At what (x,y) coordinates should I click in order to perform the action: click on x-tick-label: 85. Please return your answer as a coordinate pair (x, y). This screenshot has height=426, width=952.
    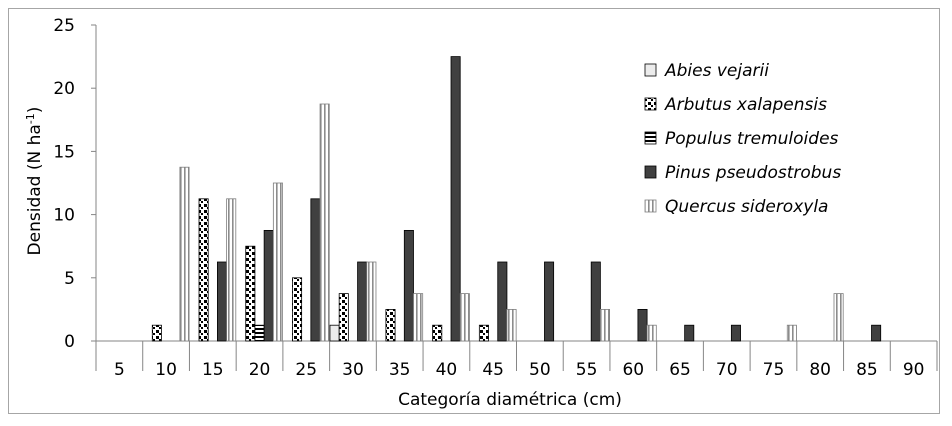
    Looking at the image, I should click on (867, 370).